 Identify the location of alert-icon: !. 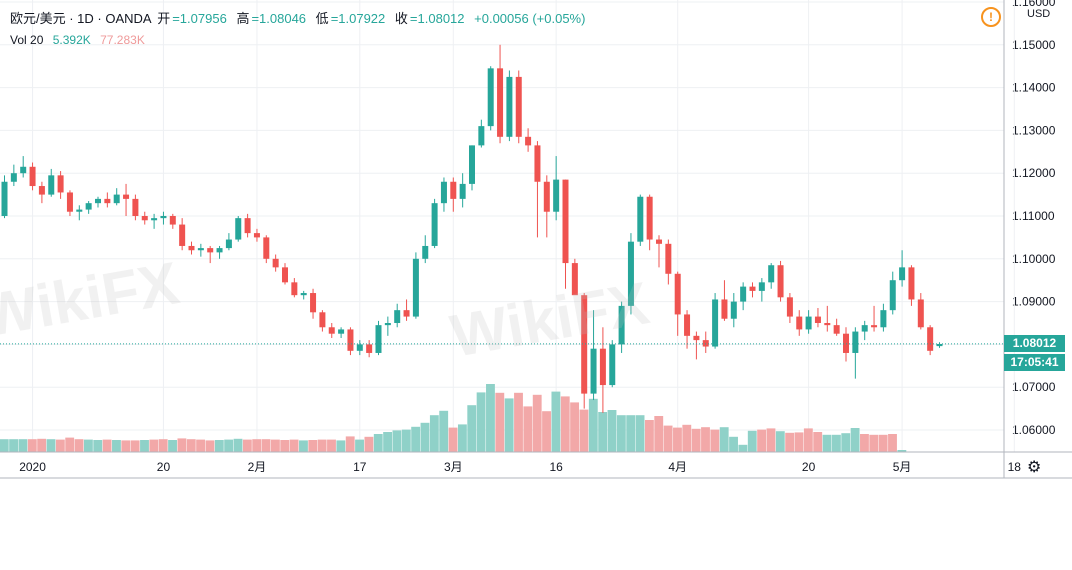
(991, 17).